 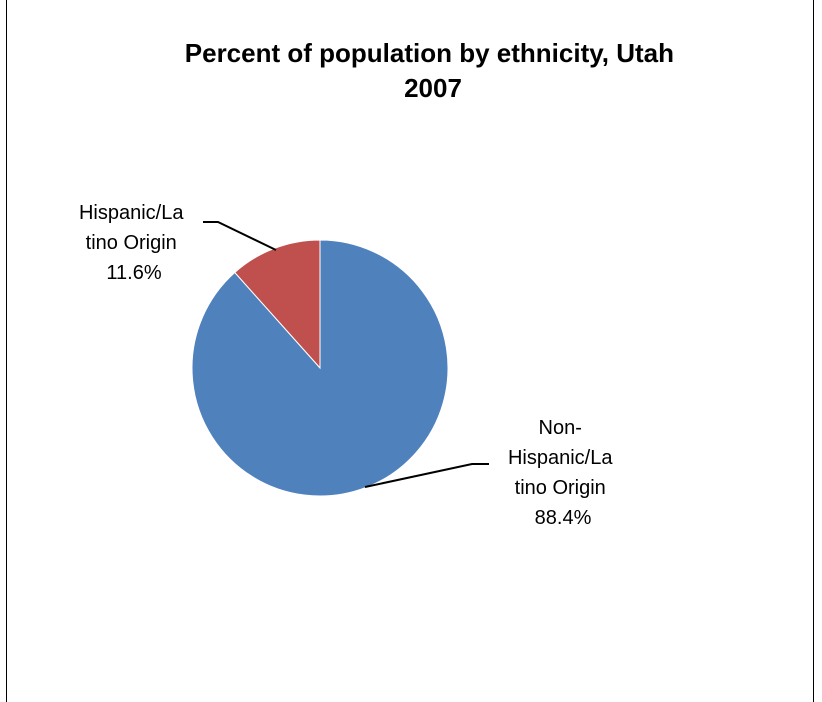 What do you see at coordinates (560, 428) in the screenshot?
I see `data-label-non-hispanic-line-1: Non-` at bounding box center [560, 428].